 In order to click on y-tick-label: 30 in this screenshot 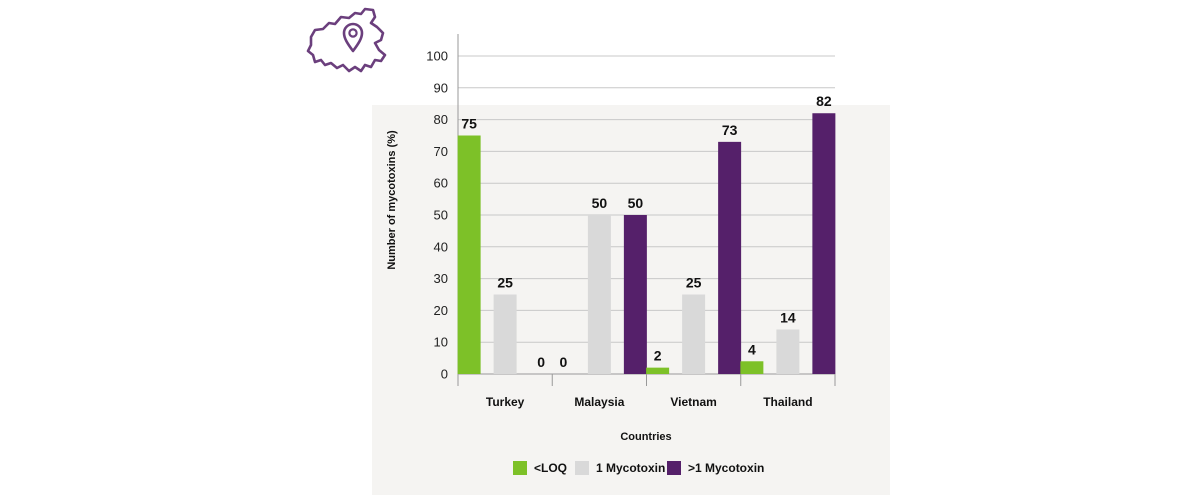, I will do `click(441, 278)`.